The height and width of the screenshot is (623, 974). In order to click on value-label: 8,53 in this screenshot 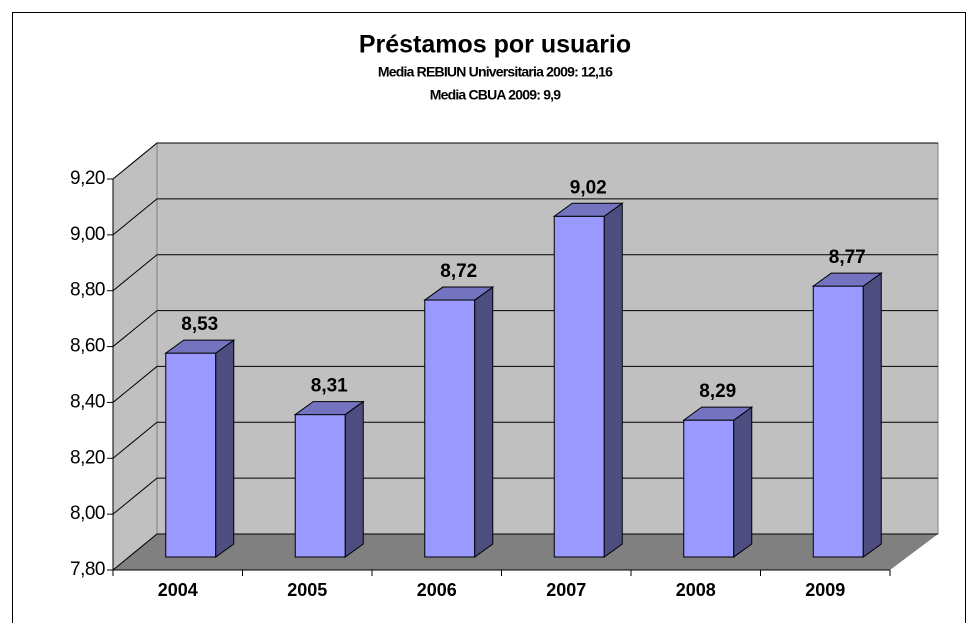, I will do `click(199, 324)`.